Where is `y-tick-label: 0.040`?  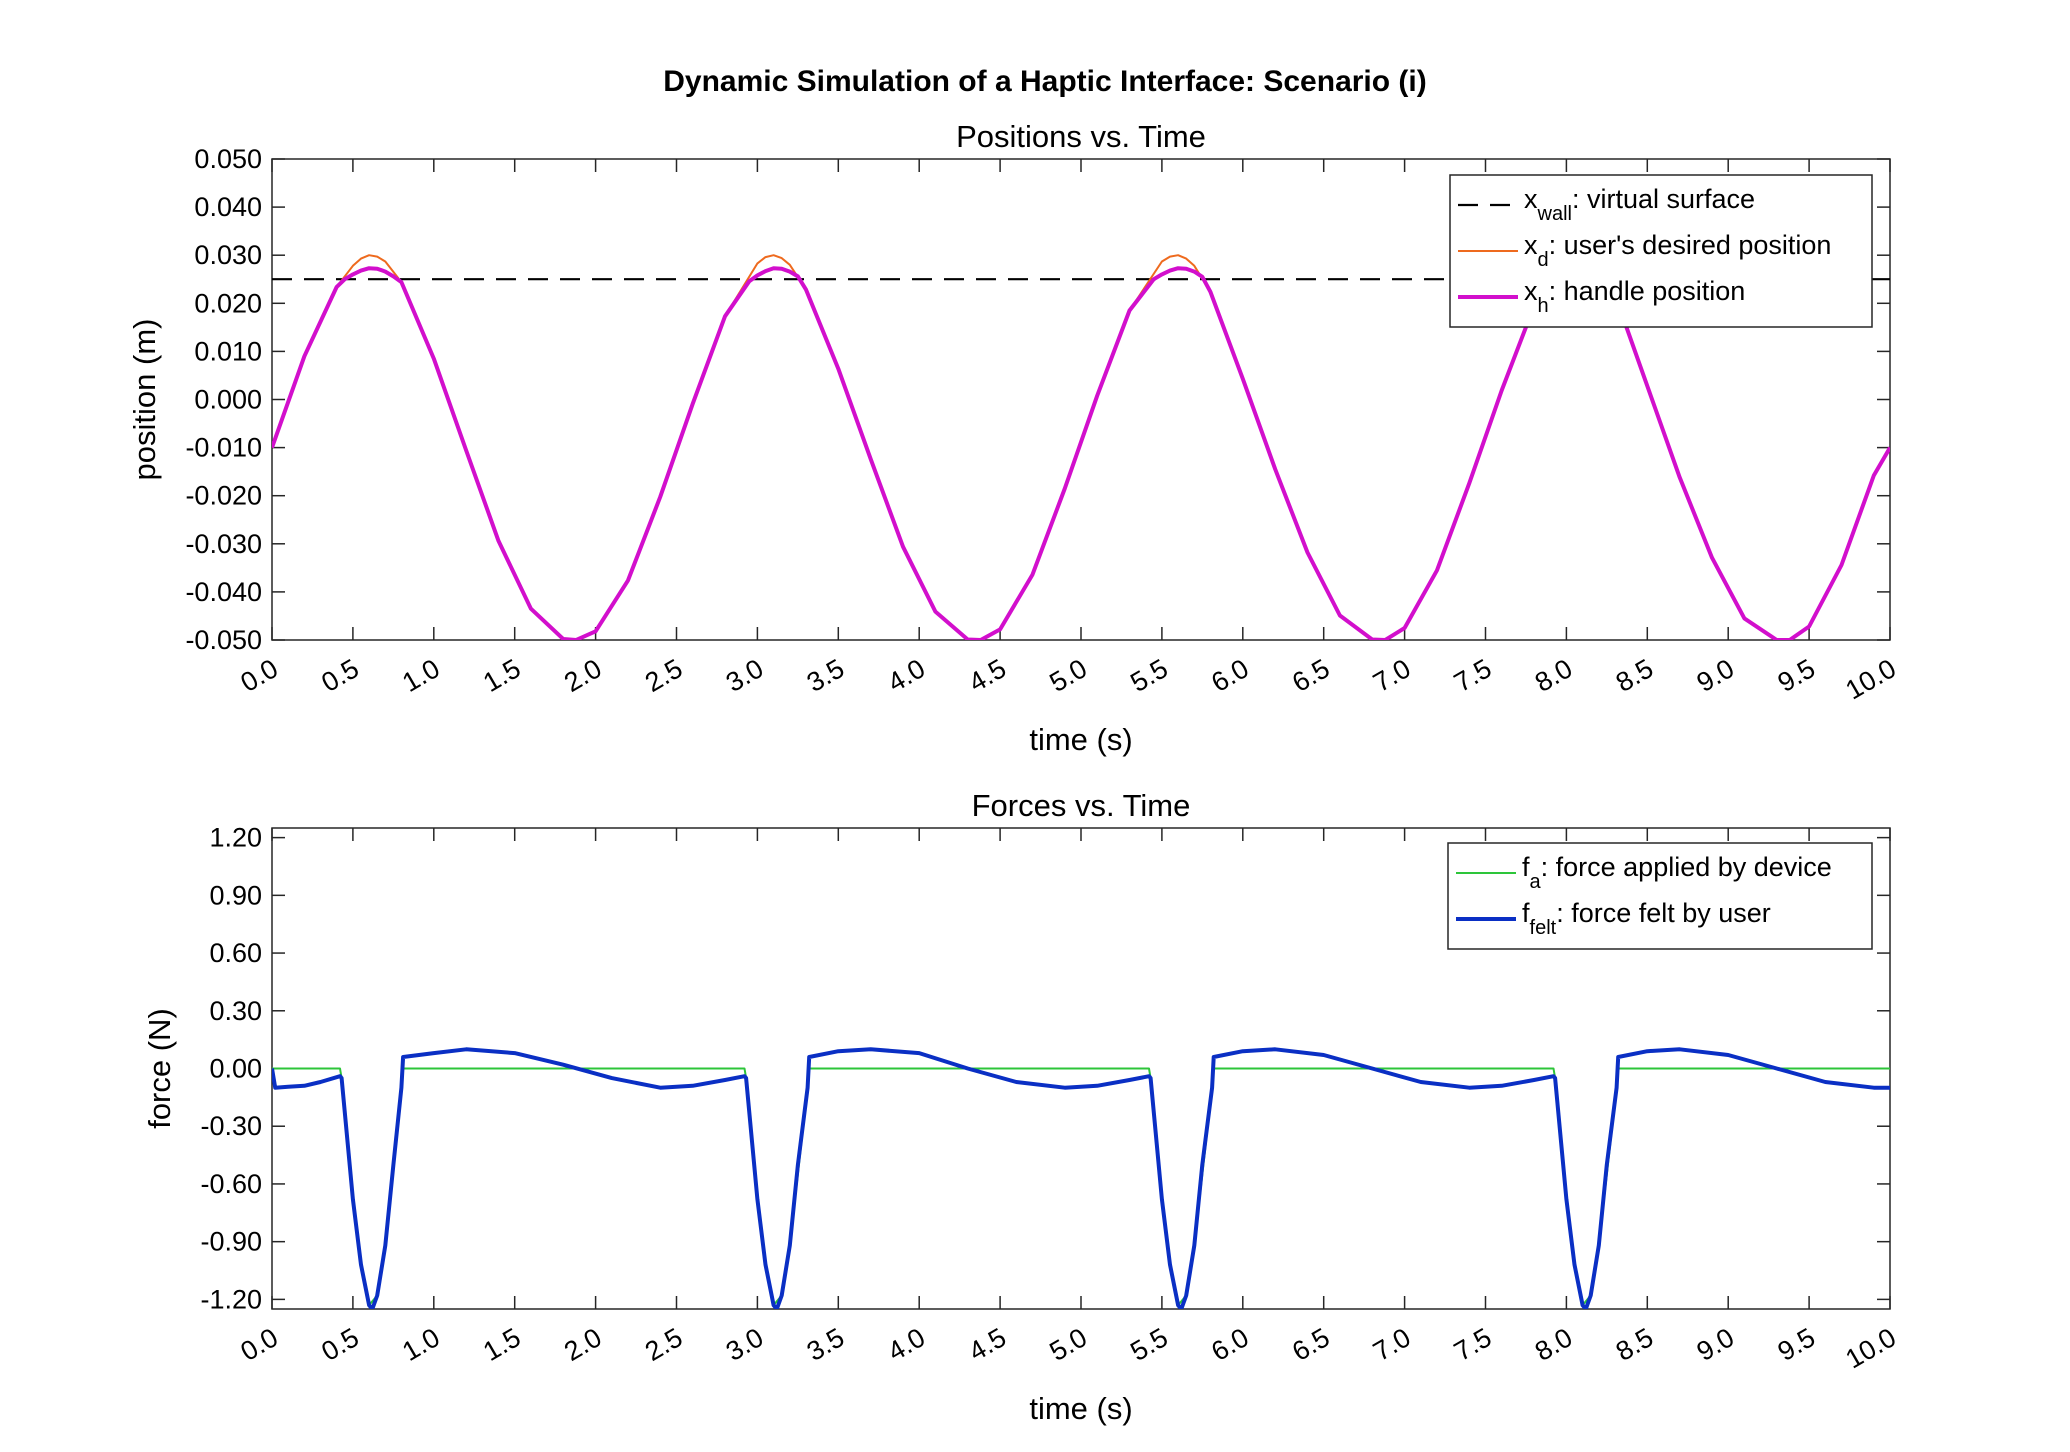 y-tick-label: 0.040 is located at coordinates (228, 207).